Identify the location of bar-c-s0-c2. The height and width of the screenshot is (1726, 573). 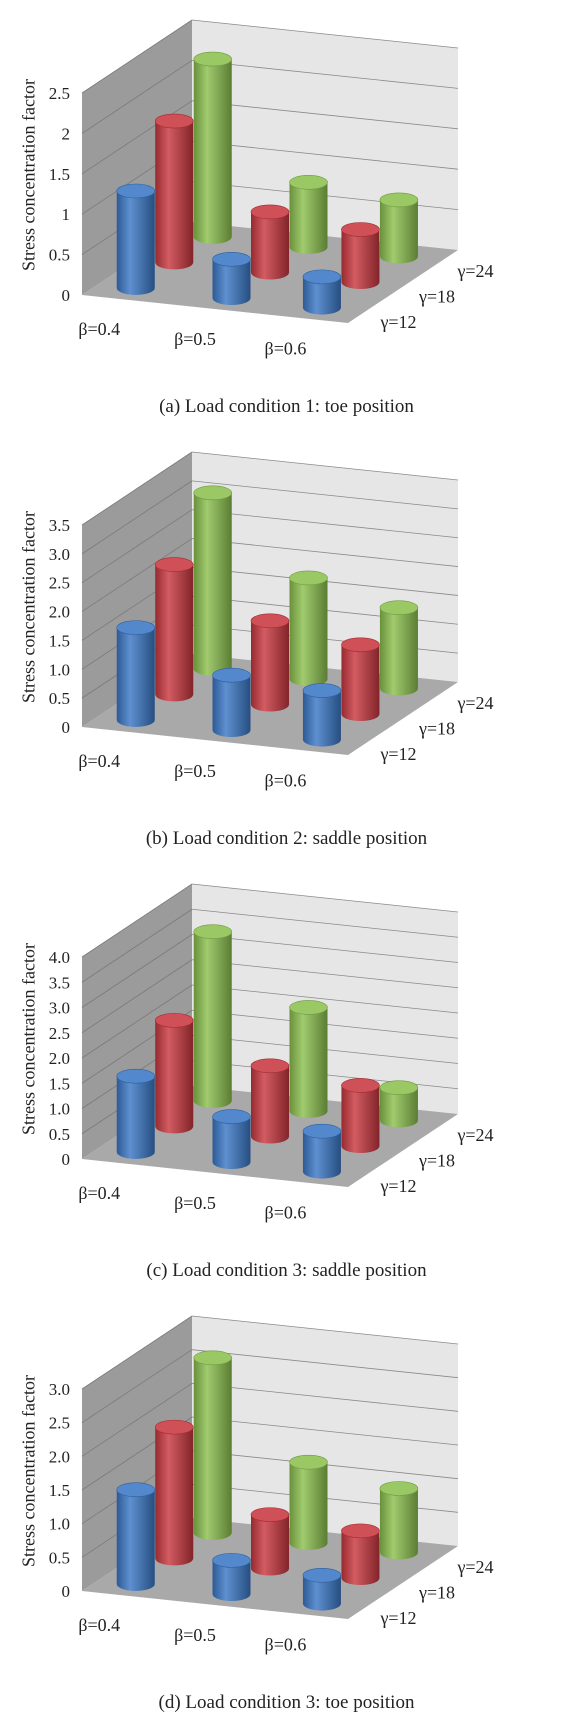
(322, 1151).